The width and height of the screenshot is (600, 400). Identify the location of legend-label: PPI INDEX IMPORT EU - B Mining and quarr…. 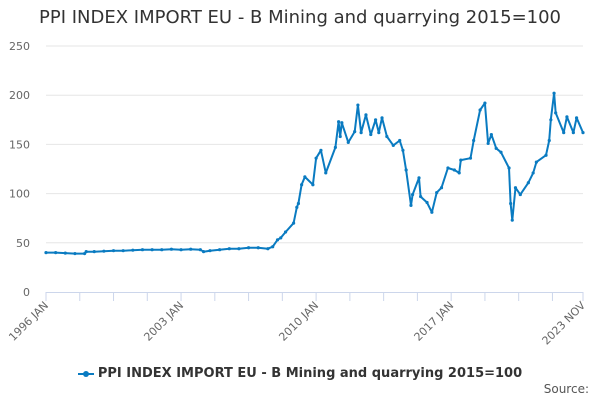
(310, 373).